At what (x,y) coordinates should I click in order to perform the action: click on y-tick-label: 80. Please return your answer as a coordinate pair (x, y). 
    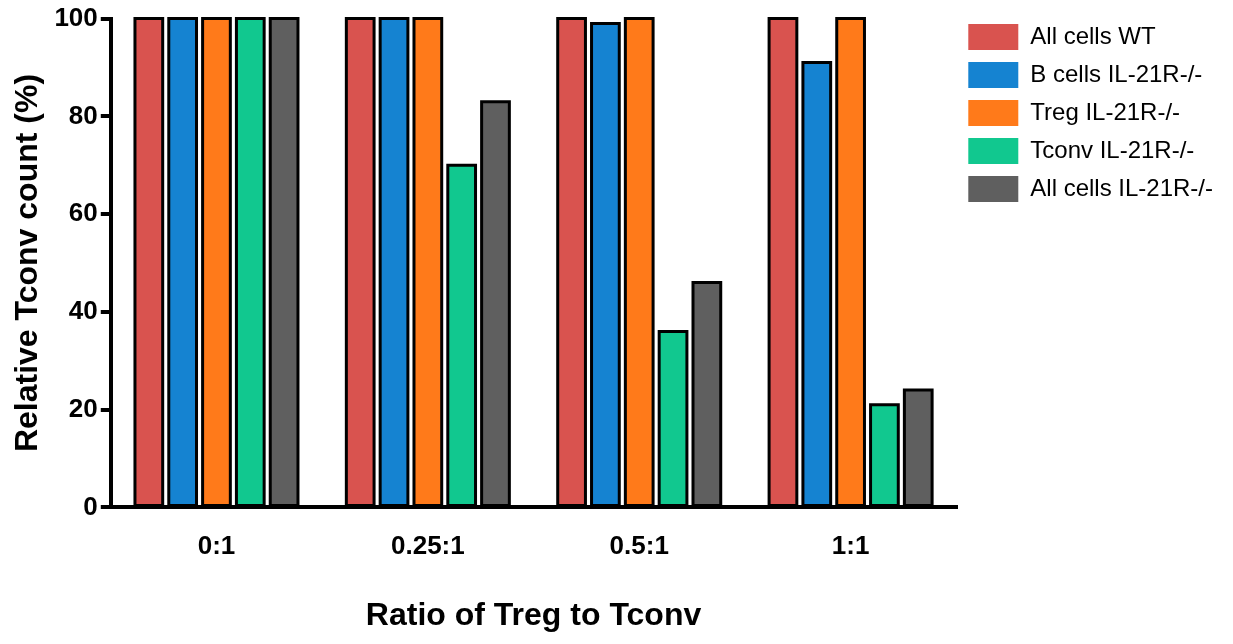
    Looking at the image, I should click on (83, 114).